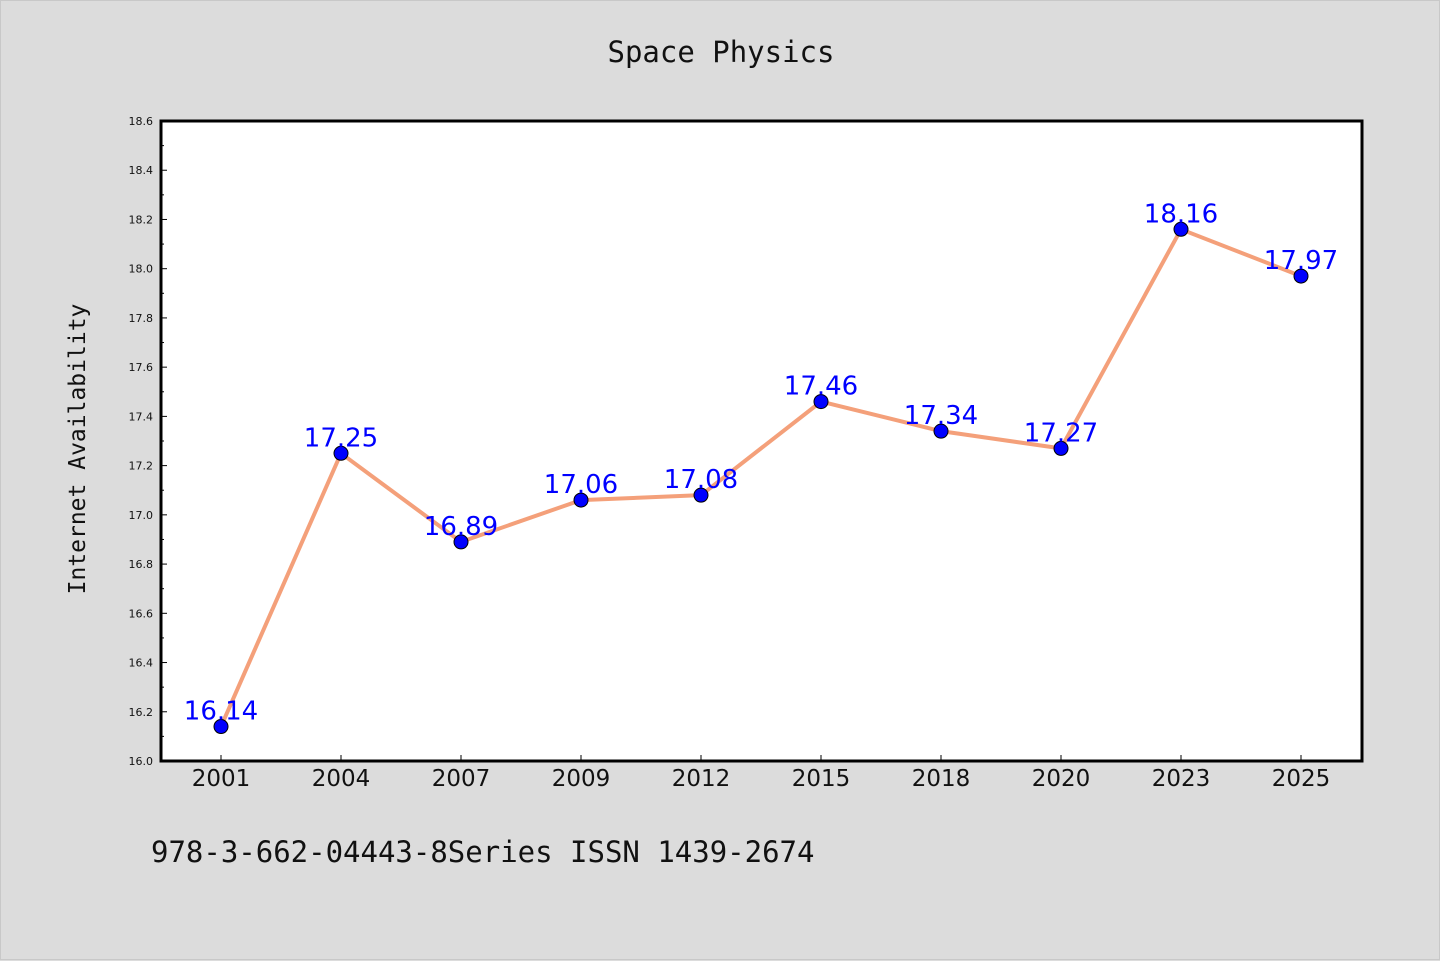 The image size is (1440, 961). Describe the element at coordinates (221, 779) in the screenshot. I see `x-tick-label: 2001` at that location.